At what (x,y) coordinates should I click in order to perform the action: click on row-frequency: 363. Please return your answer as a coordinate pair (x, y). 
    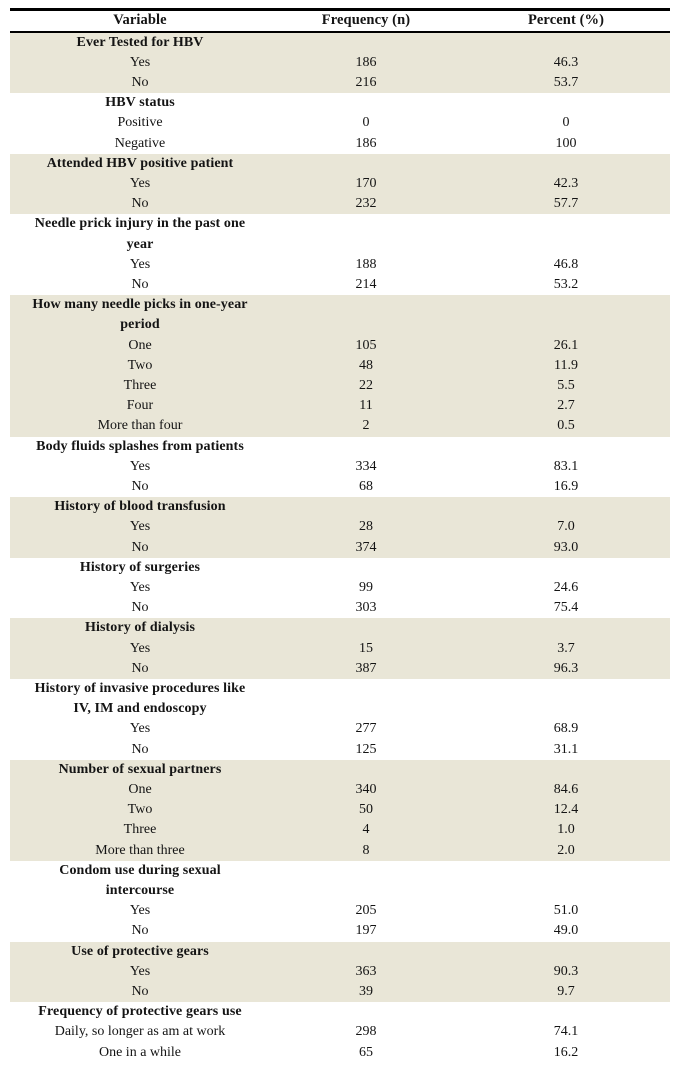
    Looking at the image, I should click on (366, 971).